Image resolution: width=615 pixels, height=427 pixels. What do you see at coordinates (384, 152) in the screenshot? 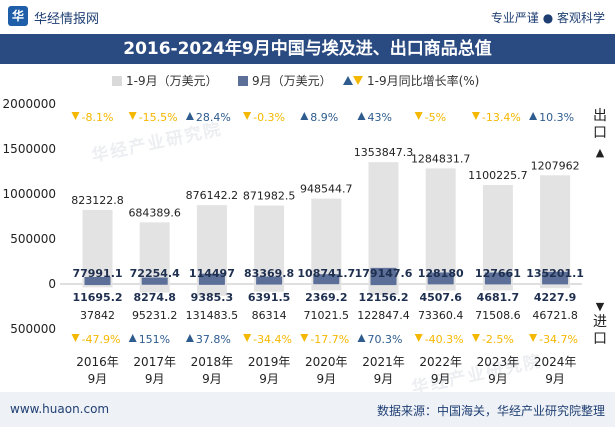
I see `export-cumulative-label: 1353847.3` at bounding box center [384, 152].